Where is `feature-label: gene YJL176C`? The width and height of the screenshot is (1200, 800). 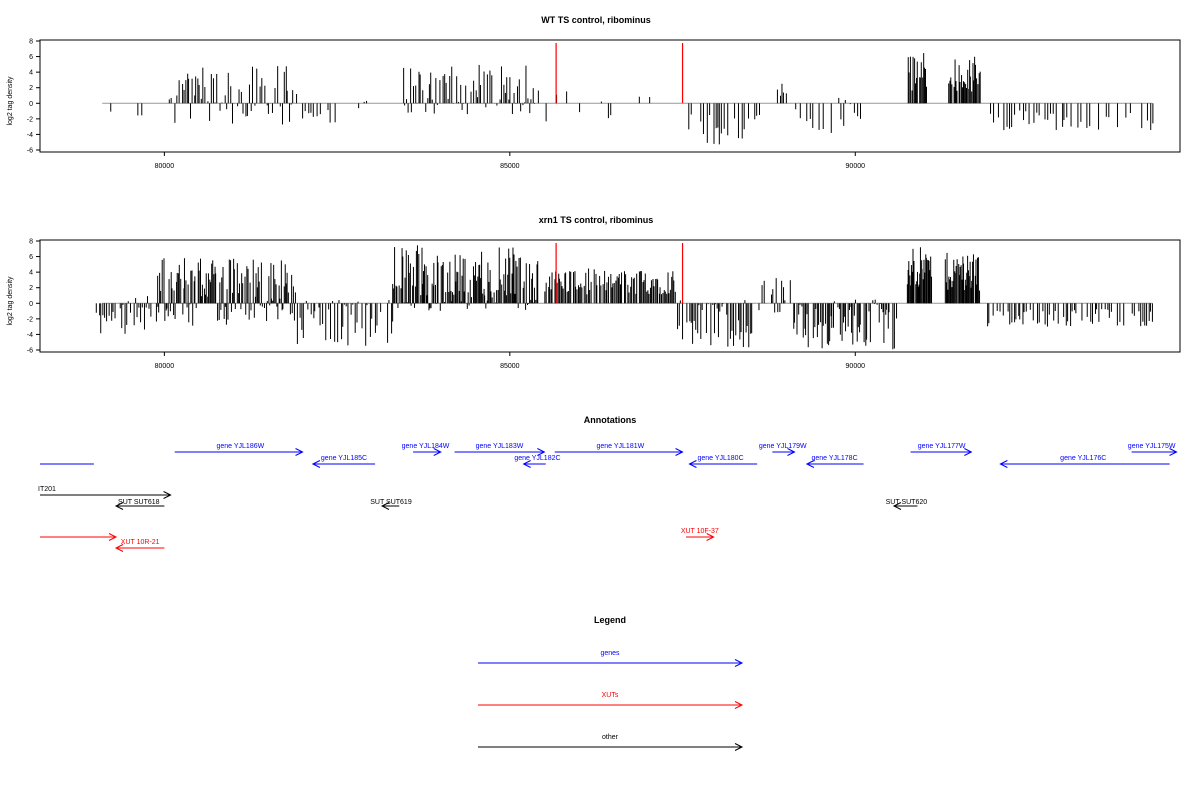 feature-label: gene YJL176C is located at coordinates (1083, 458).